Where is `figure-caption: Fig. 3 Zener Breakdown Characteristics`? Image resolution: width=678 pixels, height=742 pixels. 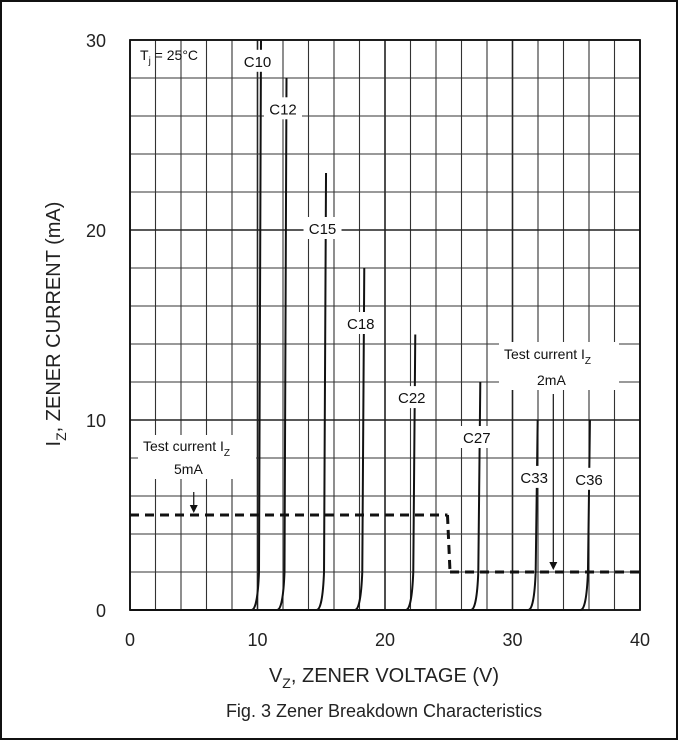 figure-caption: Fig. 3 Zener Breakdown Characteristics is located at coordinates (384, 711).